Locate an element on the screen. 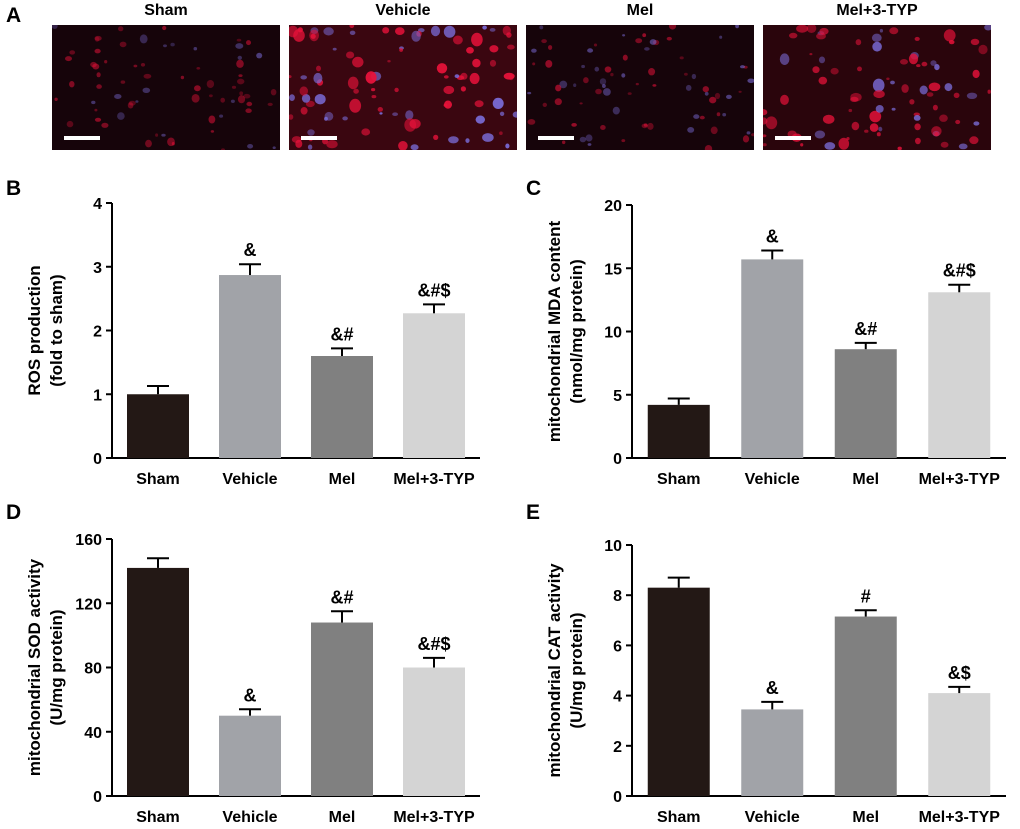 The image size is (1020, 829). image-label-sham: Sham is located at coordinates (166, 10).